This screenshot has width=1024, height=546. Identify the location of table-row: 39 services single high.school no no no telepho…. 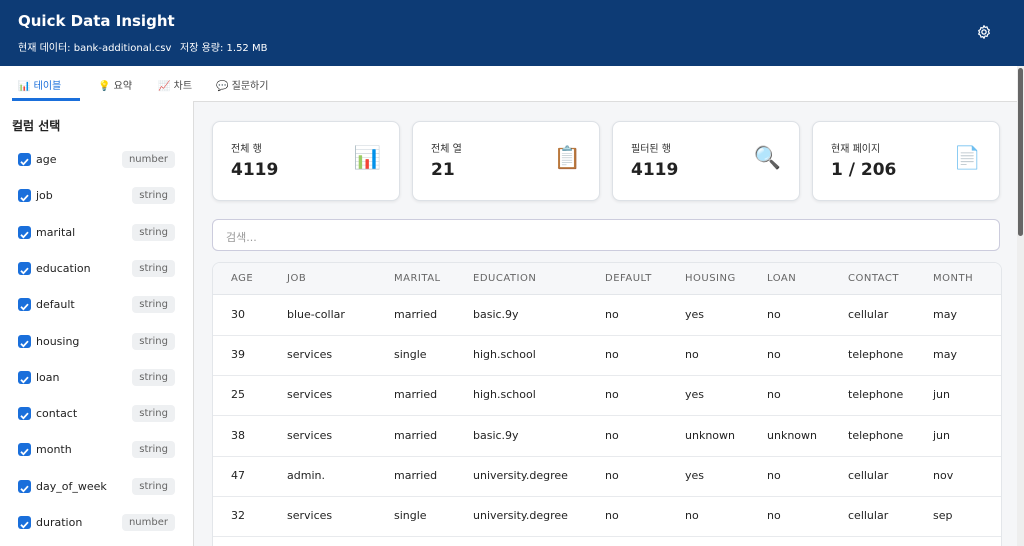
(607, 356).